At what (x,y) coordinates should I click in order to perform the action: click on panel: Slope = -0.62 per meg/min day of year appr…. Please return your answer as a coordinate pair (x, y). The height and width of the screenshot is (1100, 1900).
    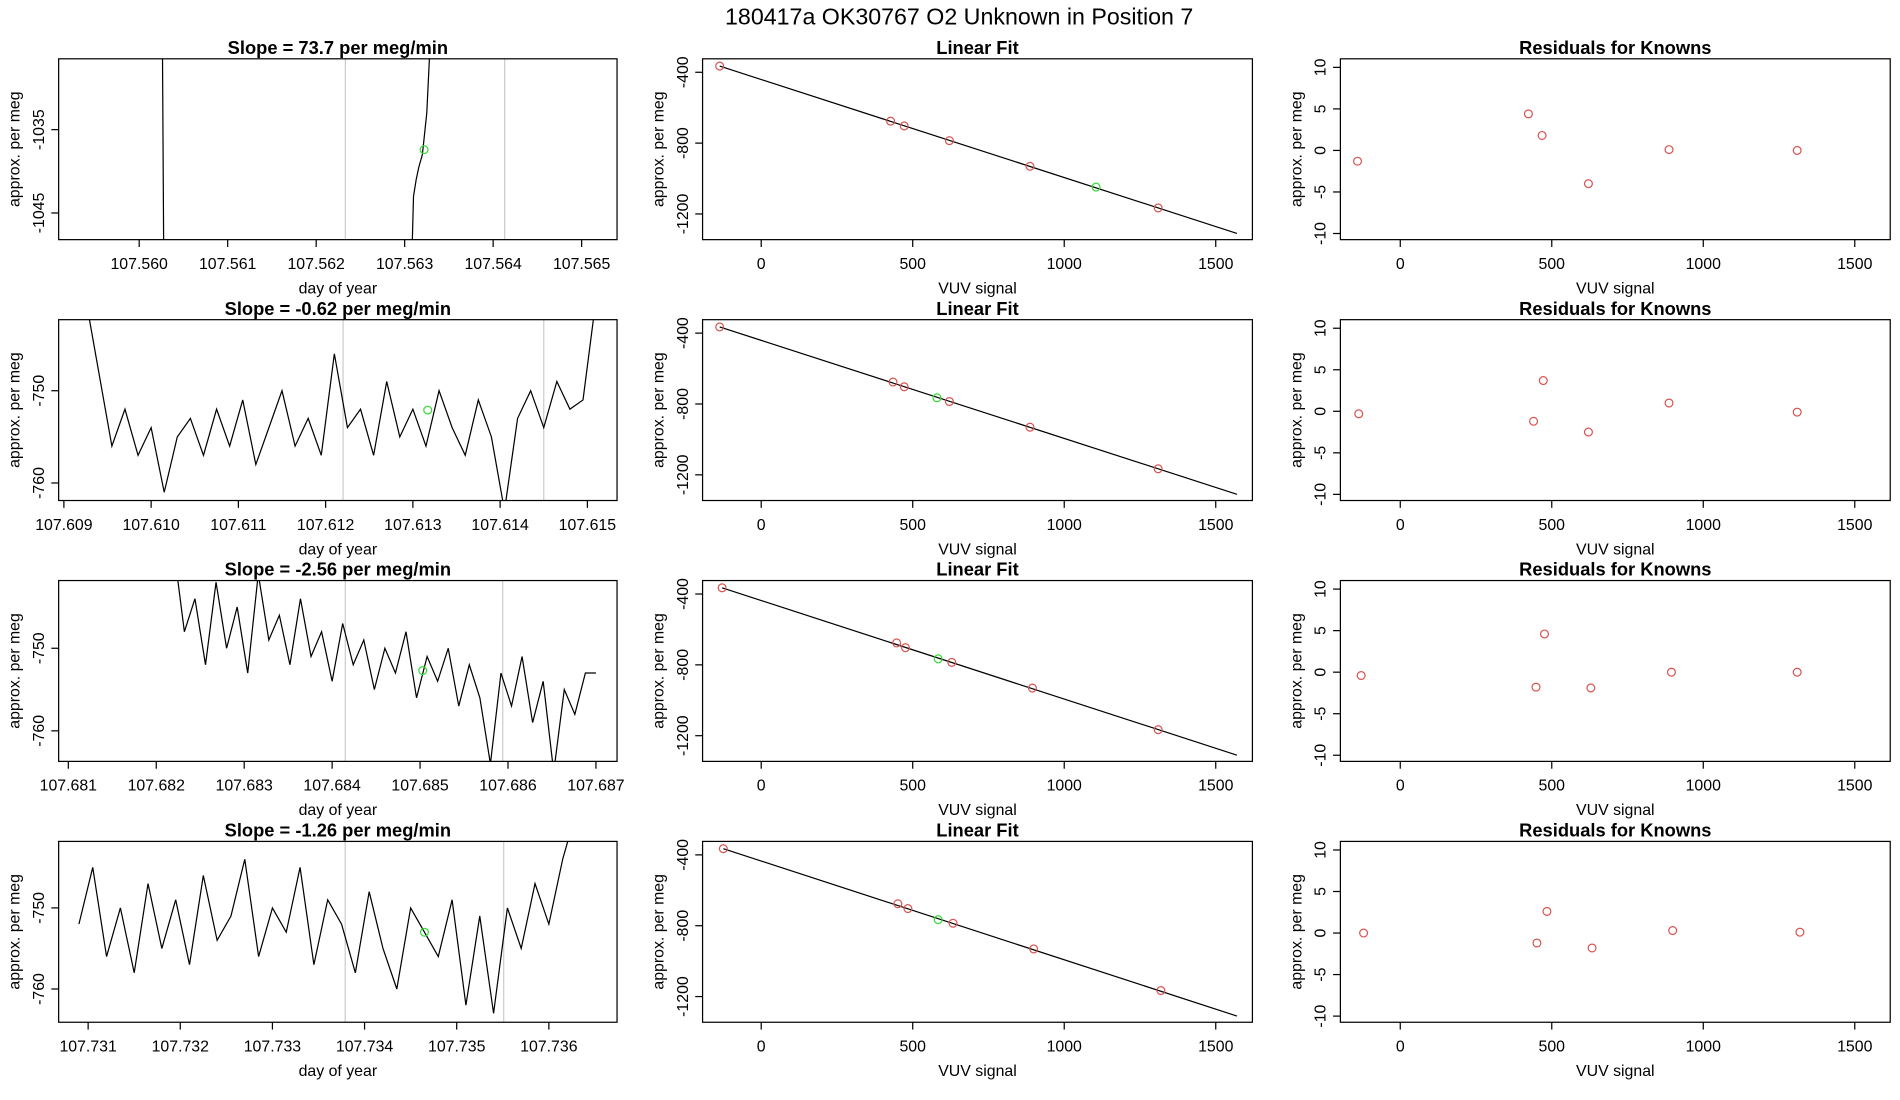
    Looking at the image, I should click on (312, 428).